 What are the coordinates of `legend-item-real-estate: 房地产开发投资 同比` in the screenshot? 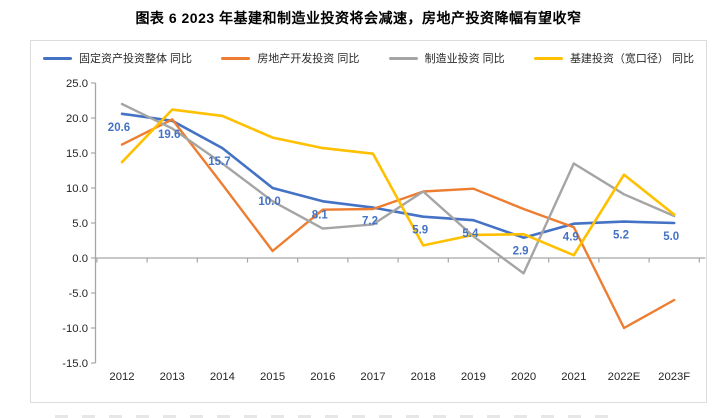 It's located at (290, 58).